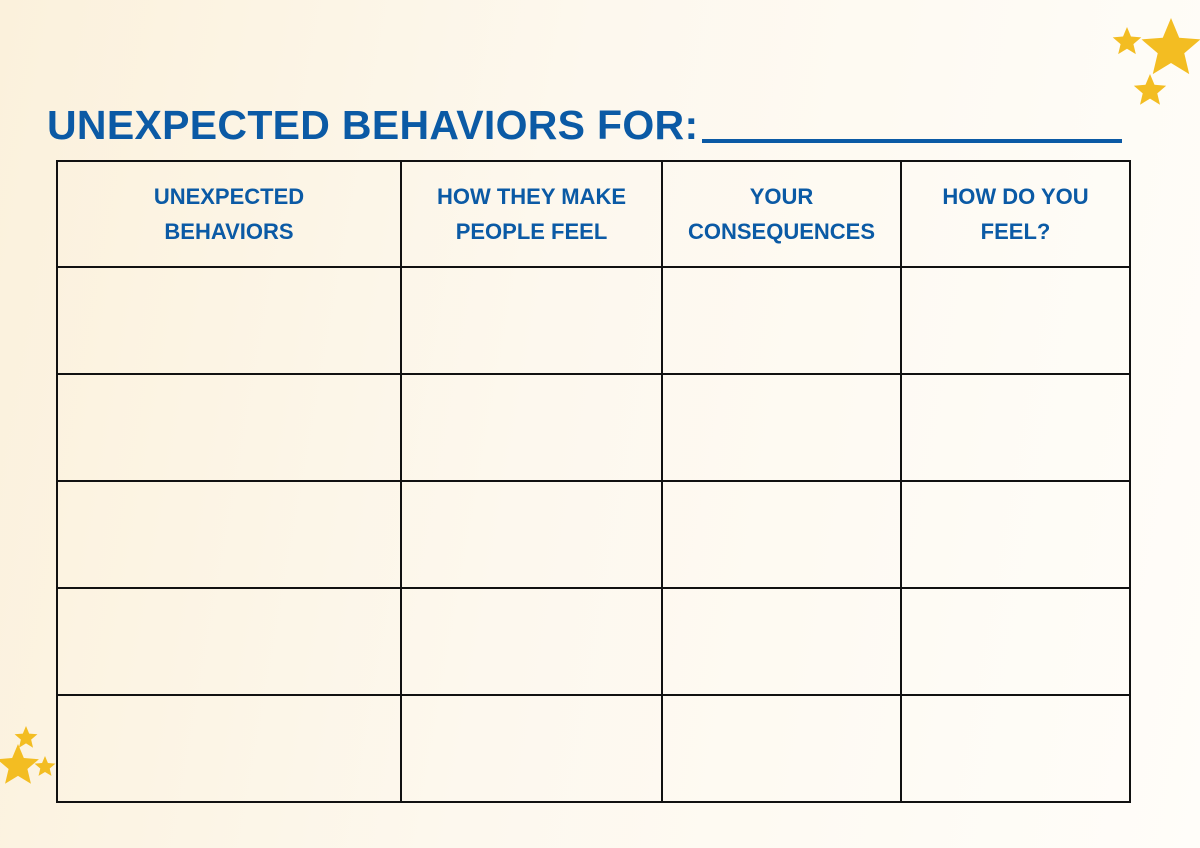 The width and height of the screenshot is (1200, 848). What do you see at coordinates (531, 231) in the screenshot?
I see `header-line: PEOPLE FEEL` at bounding box center [531, 231].